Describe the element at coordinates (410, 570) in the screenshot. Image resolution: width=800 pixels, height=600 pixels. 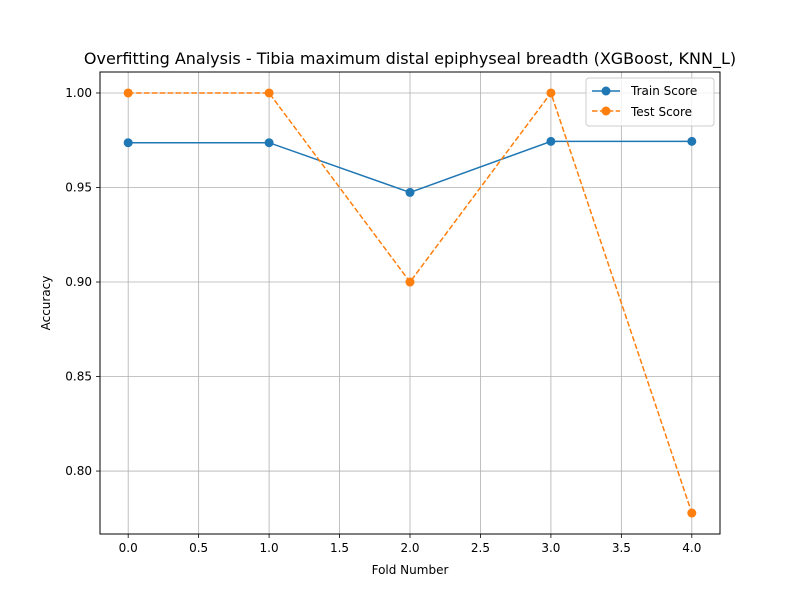
I see `x-axis-label: Fold Number` at that location.